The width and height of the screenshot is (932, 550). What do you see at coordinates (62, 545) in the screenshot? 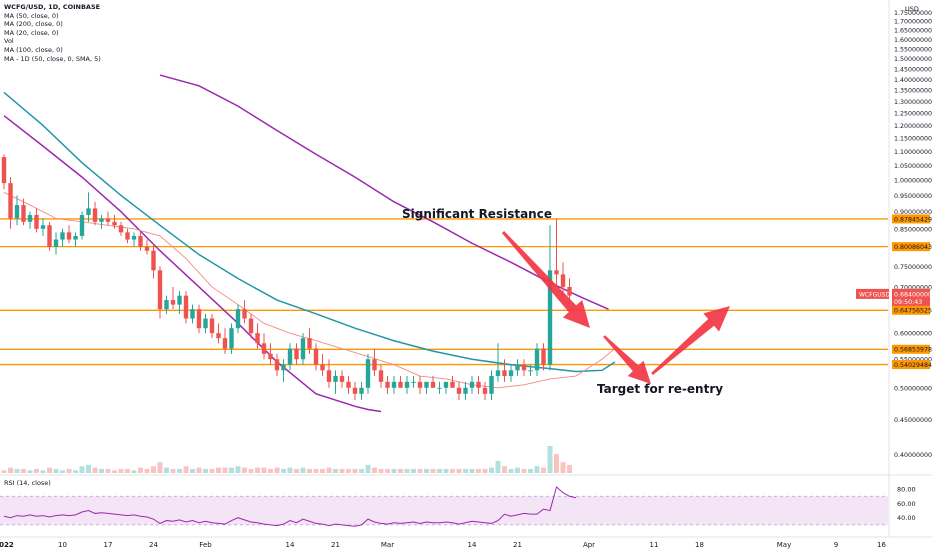
I see `time-tick-label: 10` at bounding box center [62, 545].